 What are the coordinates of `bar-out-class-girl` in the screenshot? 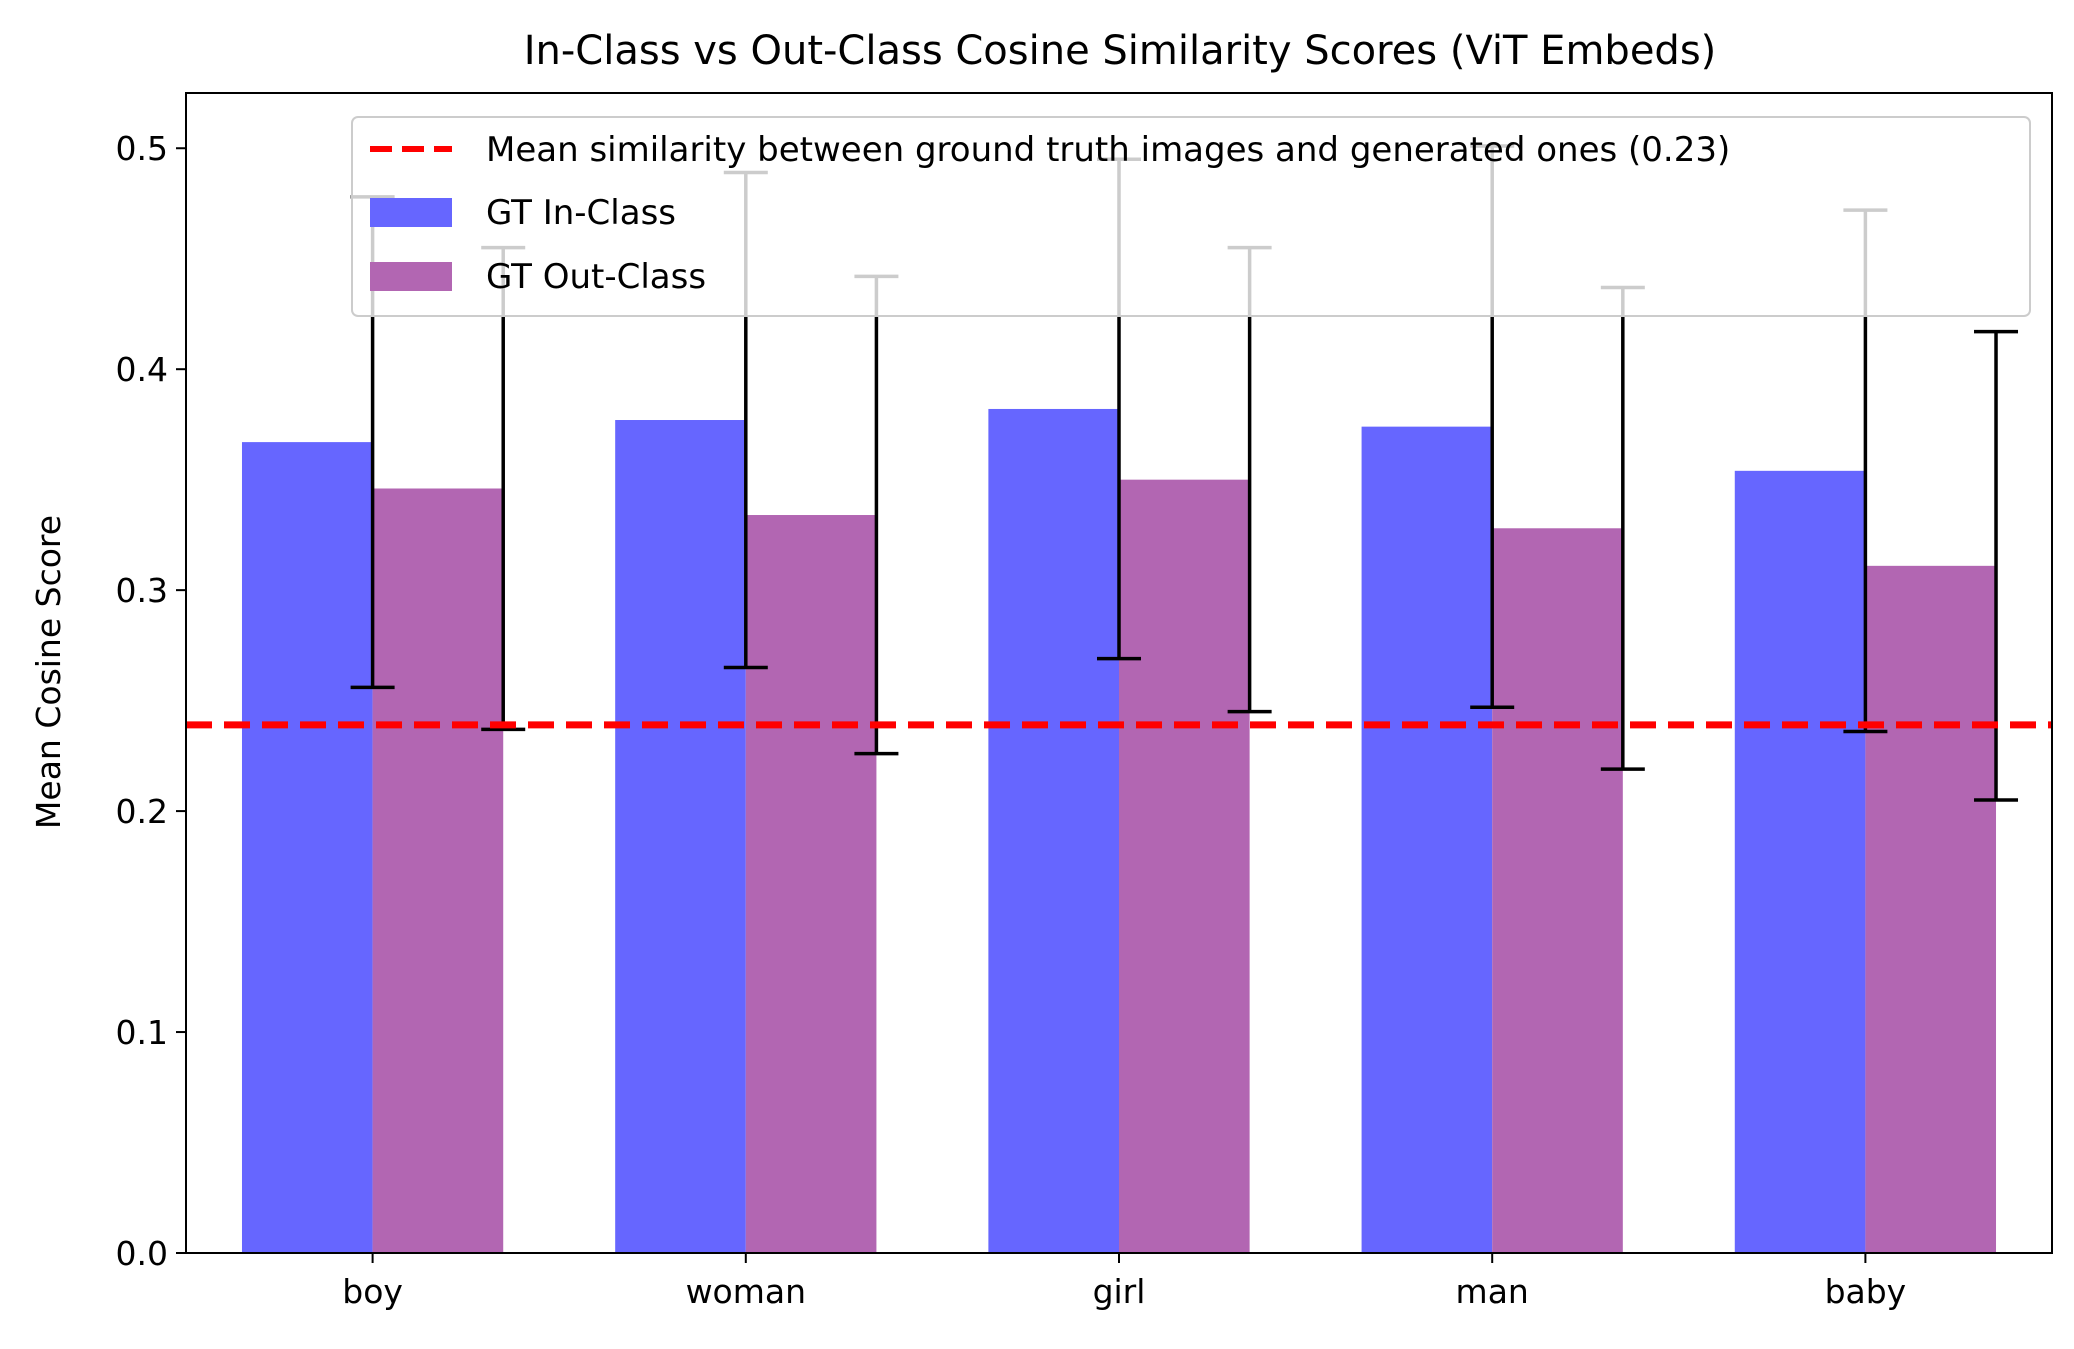 It's located at (1184, 866).